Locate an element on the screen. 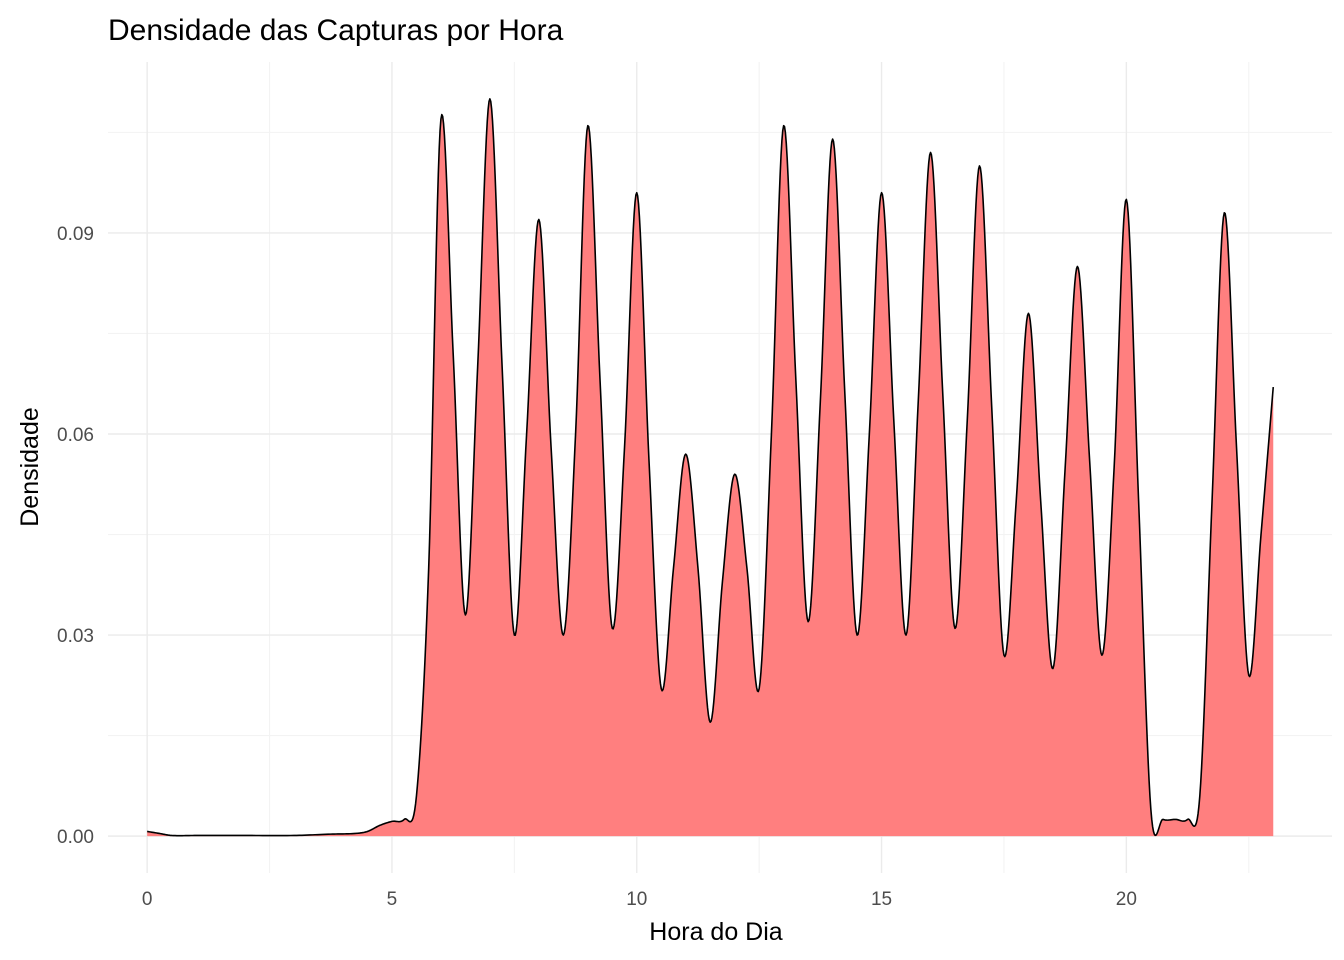  y-axis-title: Densidade is located at coordinates (30, 467).